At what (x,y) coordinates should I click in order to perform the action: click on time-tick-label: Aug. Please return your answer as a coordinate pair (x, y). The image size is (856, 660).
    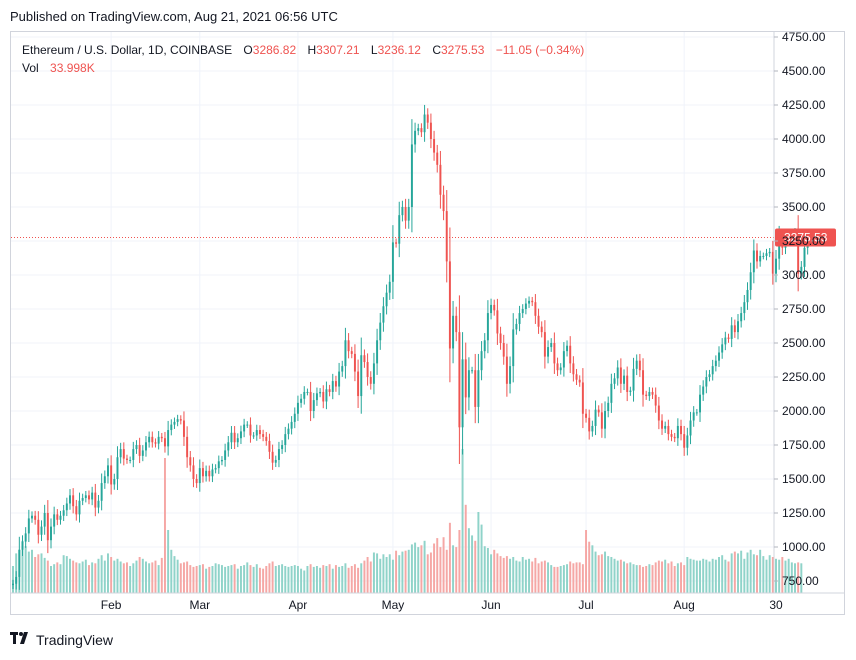
    Looking at the image, I should click on (684, 605).